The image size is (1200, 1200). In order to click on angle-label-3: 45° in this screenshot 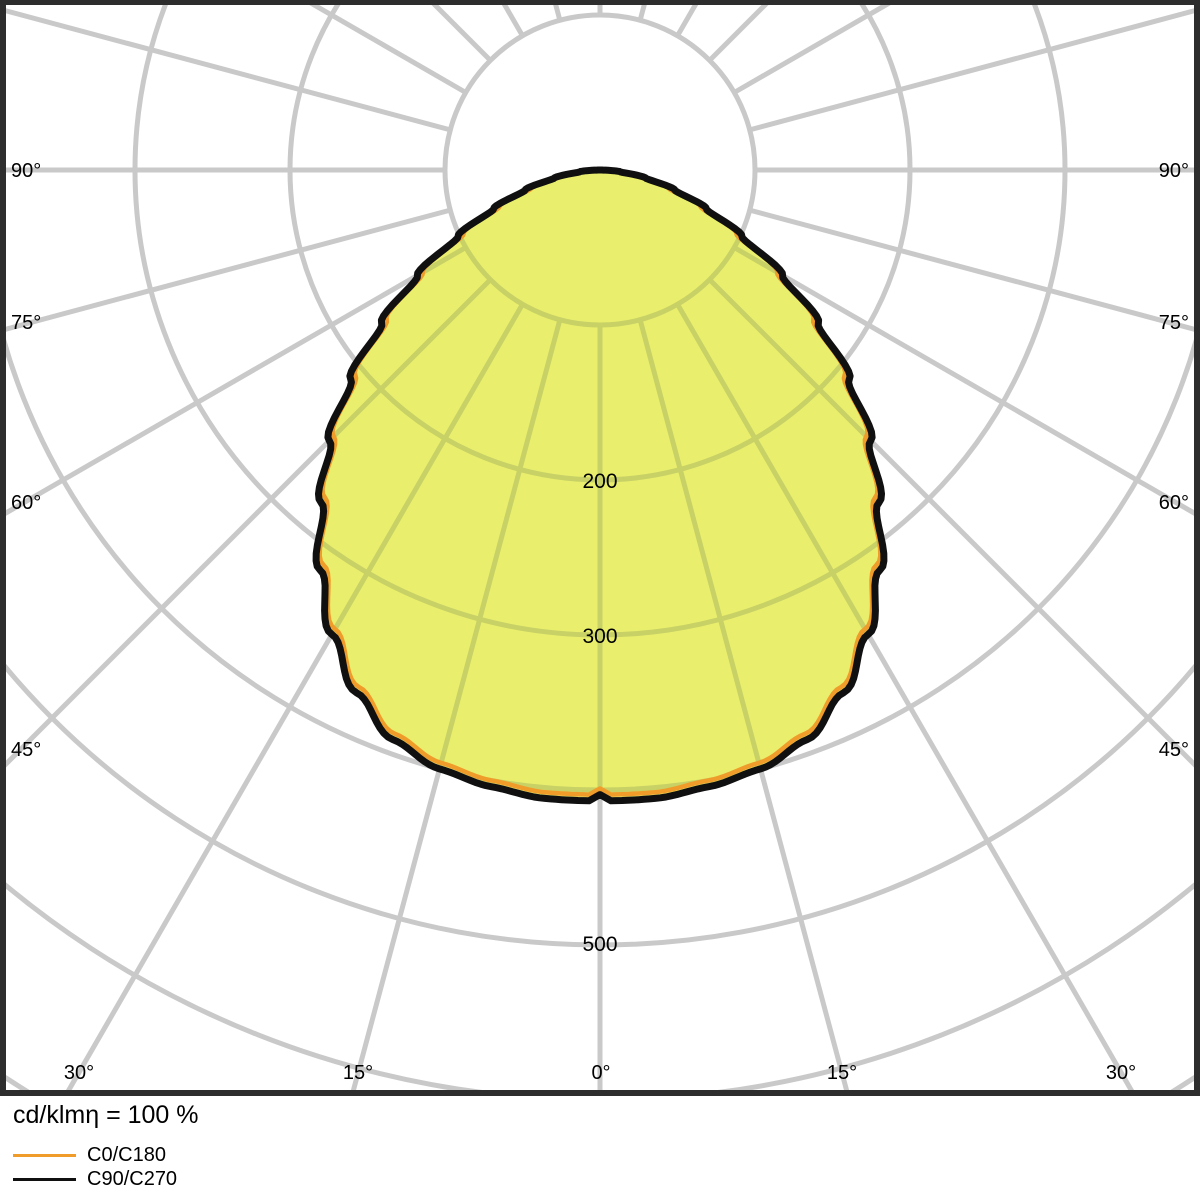, I will do `click(26, 750)`.